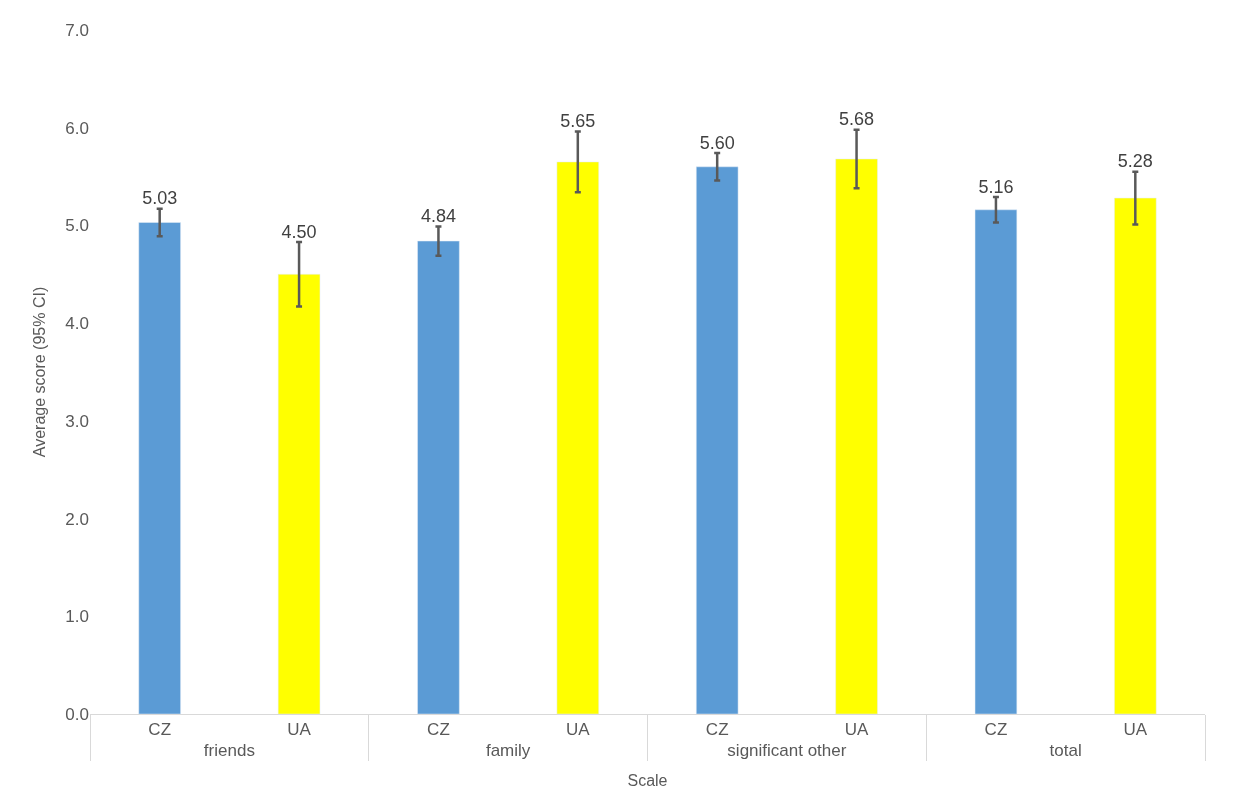 The width and height of the screenshot is (1235, 804). I want to click on y-tick-label: 2.0, so click(77, 519).